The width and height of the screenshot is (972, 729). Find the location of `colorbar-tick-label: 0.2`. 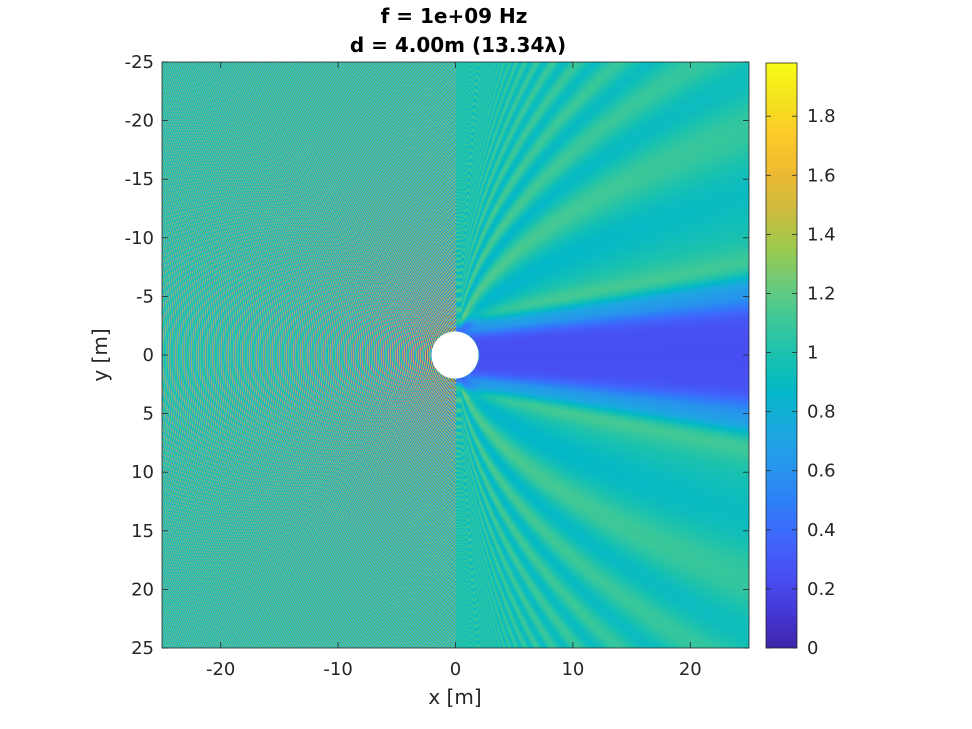

colorbar-tick-label: 0.2 is located at coordinates (821, 589).